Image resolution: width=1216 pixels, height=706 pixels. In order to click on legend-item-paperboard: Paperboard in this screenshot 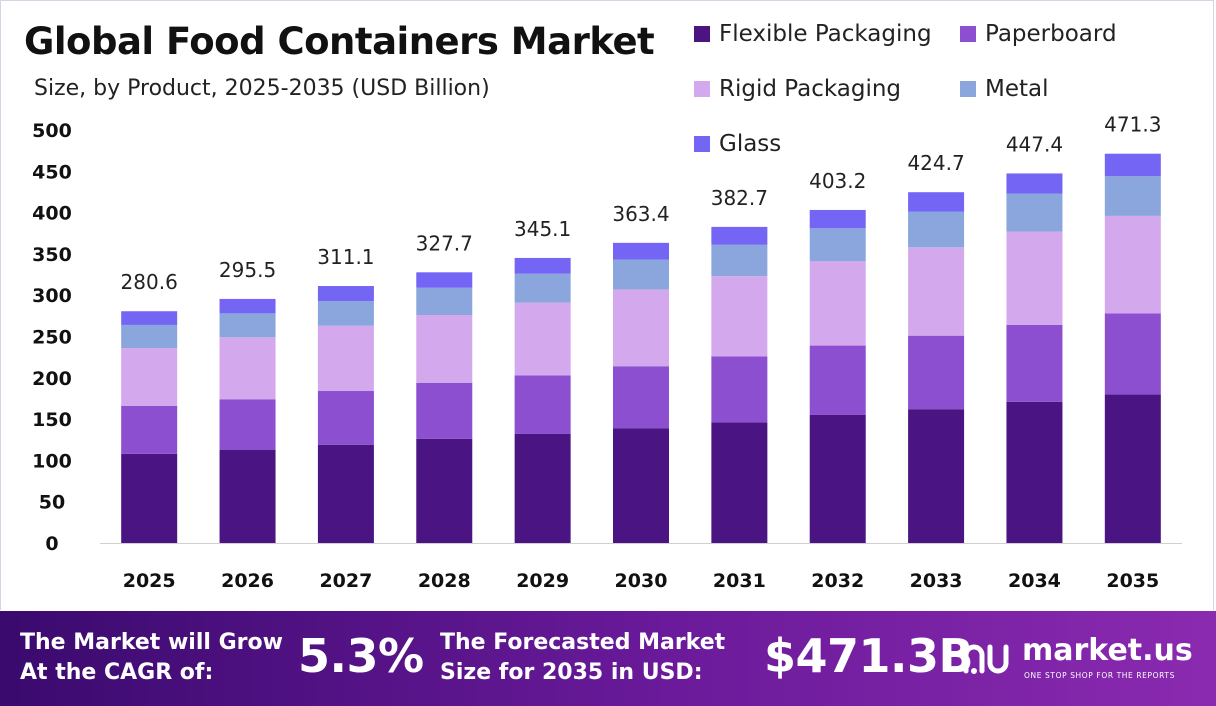, I will do `click(1038, 34)`.